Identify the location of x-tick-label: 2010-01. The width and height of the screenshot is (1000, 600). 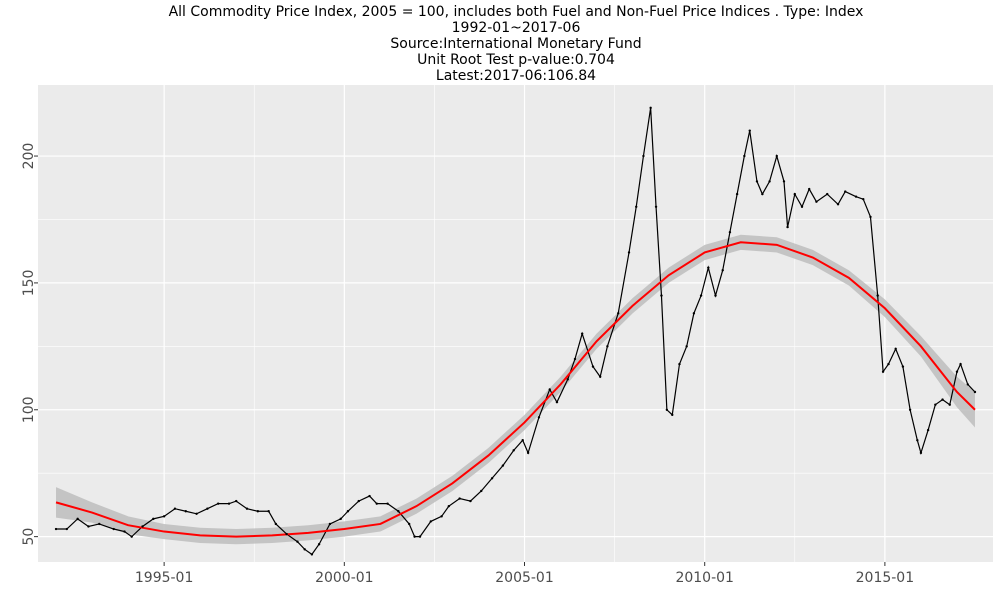
(704, 578).